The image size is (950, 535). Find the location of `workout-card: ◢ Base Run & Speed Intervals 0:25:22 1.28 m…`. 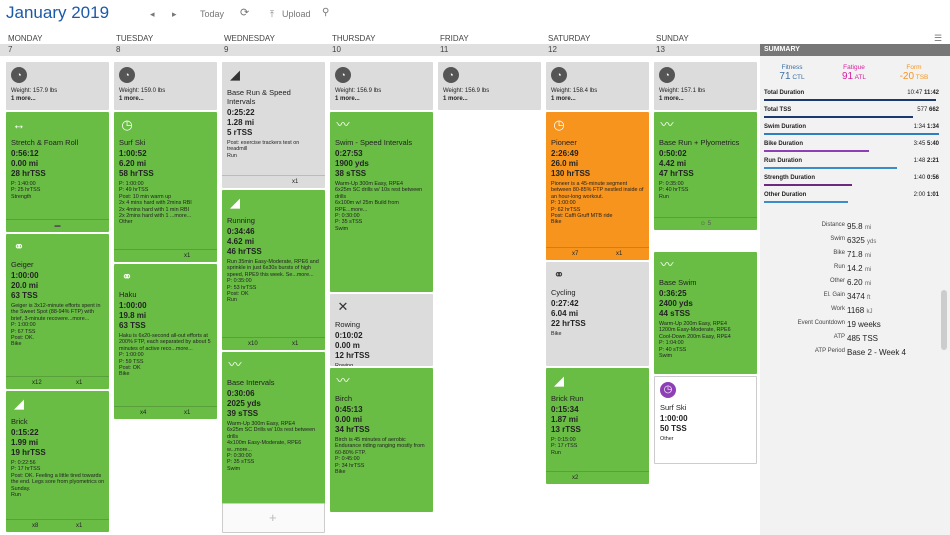

workout-card: ◢ Base Run & Speed Intervals 0:25:22 1.28 m… is located at coordinates (273, 125).